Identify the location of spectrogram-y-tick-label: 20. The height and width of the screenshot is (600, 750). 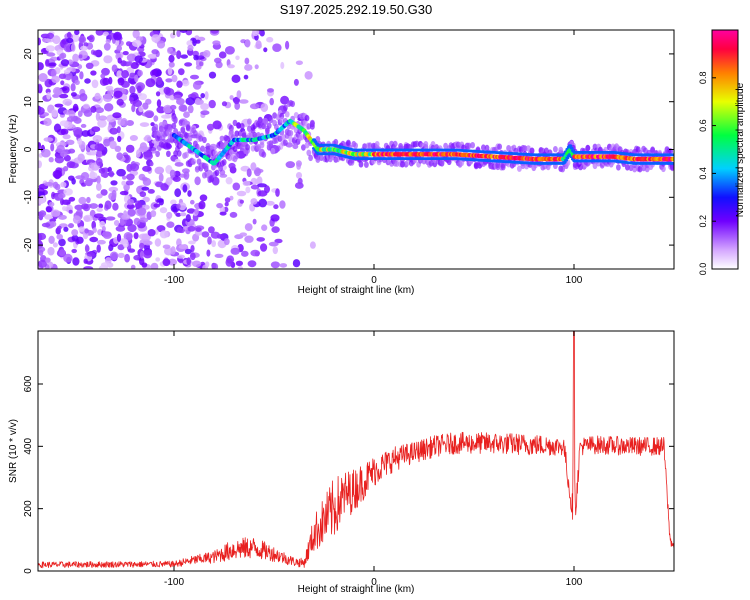
(28, 54).